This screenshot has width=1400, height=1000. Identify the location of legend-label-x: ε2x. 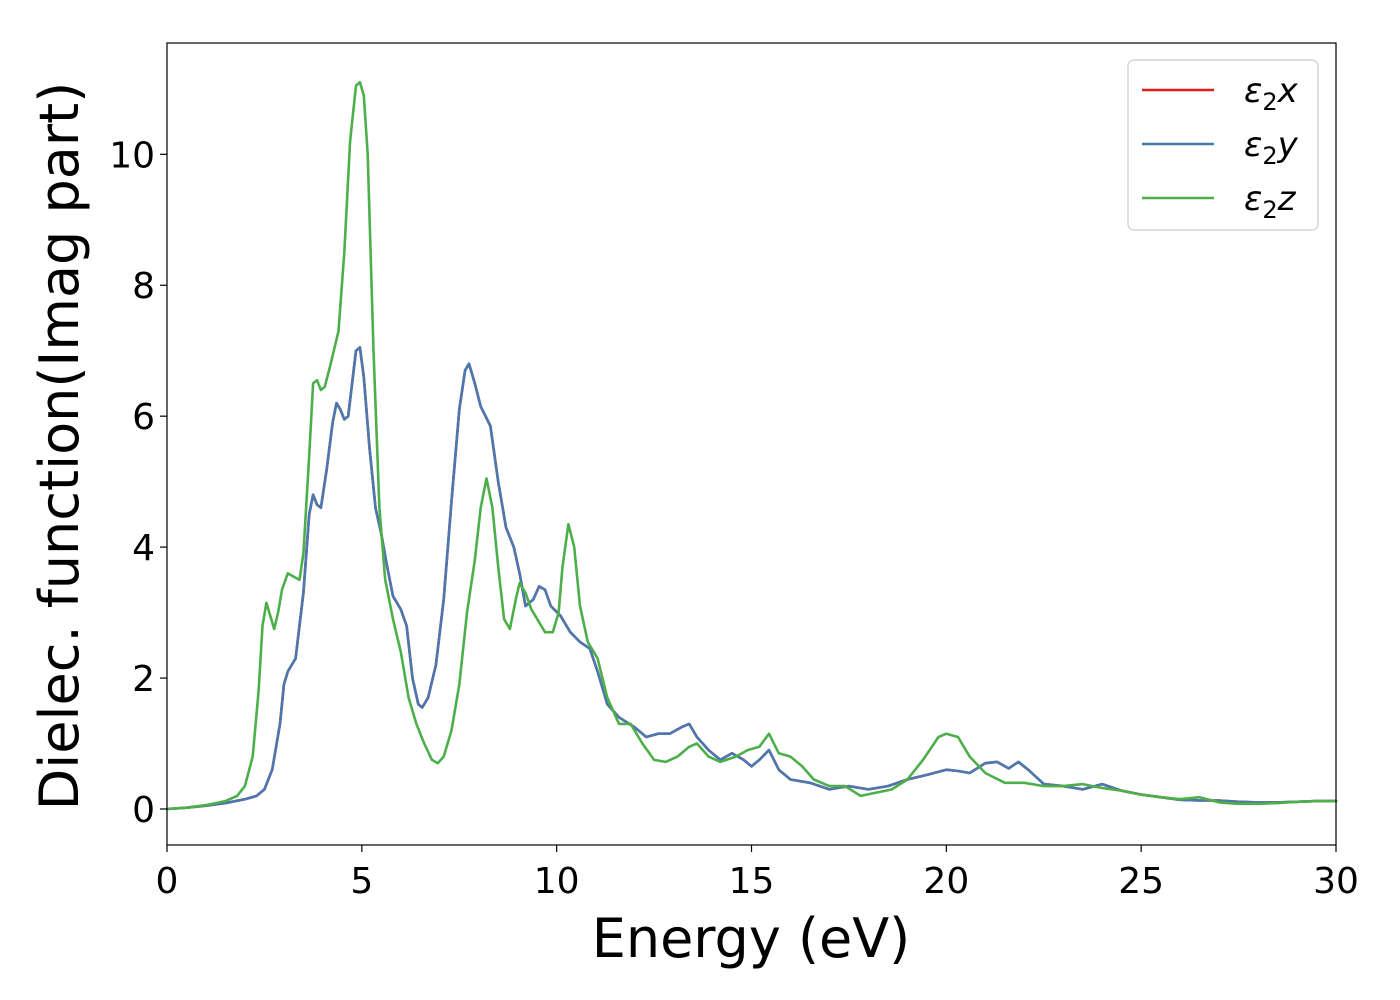
(1271, 93).